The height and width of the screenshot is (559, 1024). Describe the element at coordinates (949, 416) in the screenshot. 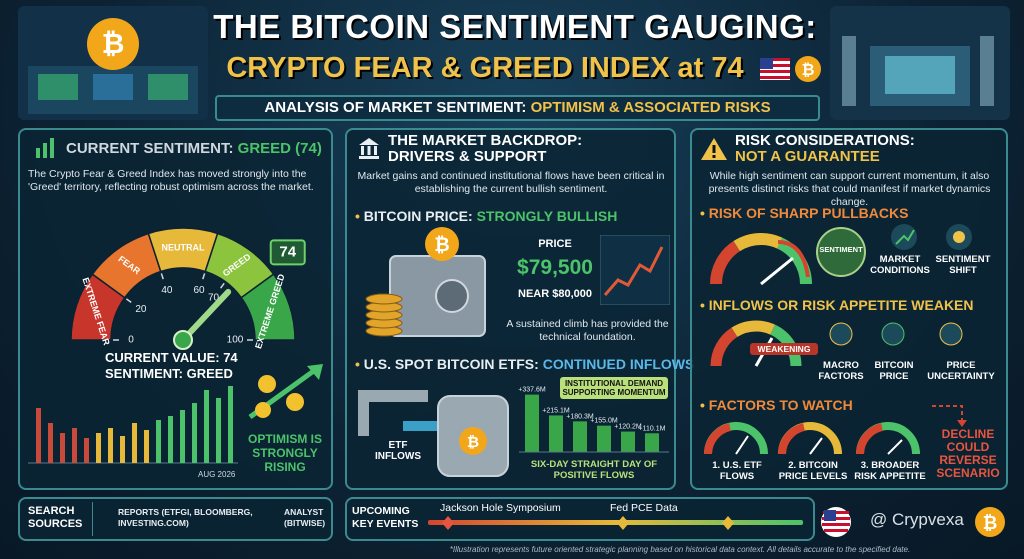

I see `warning-arrow` at that location.